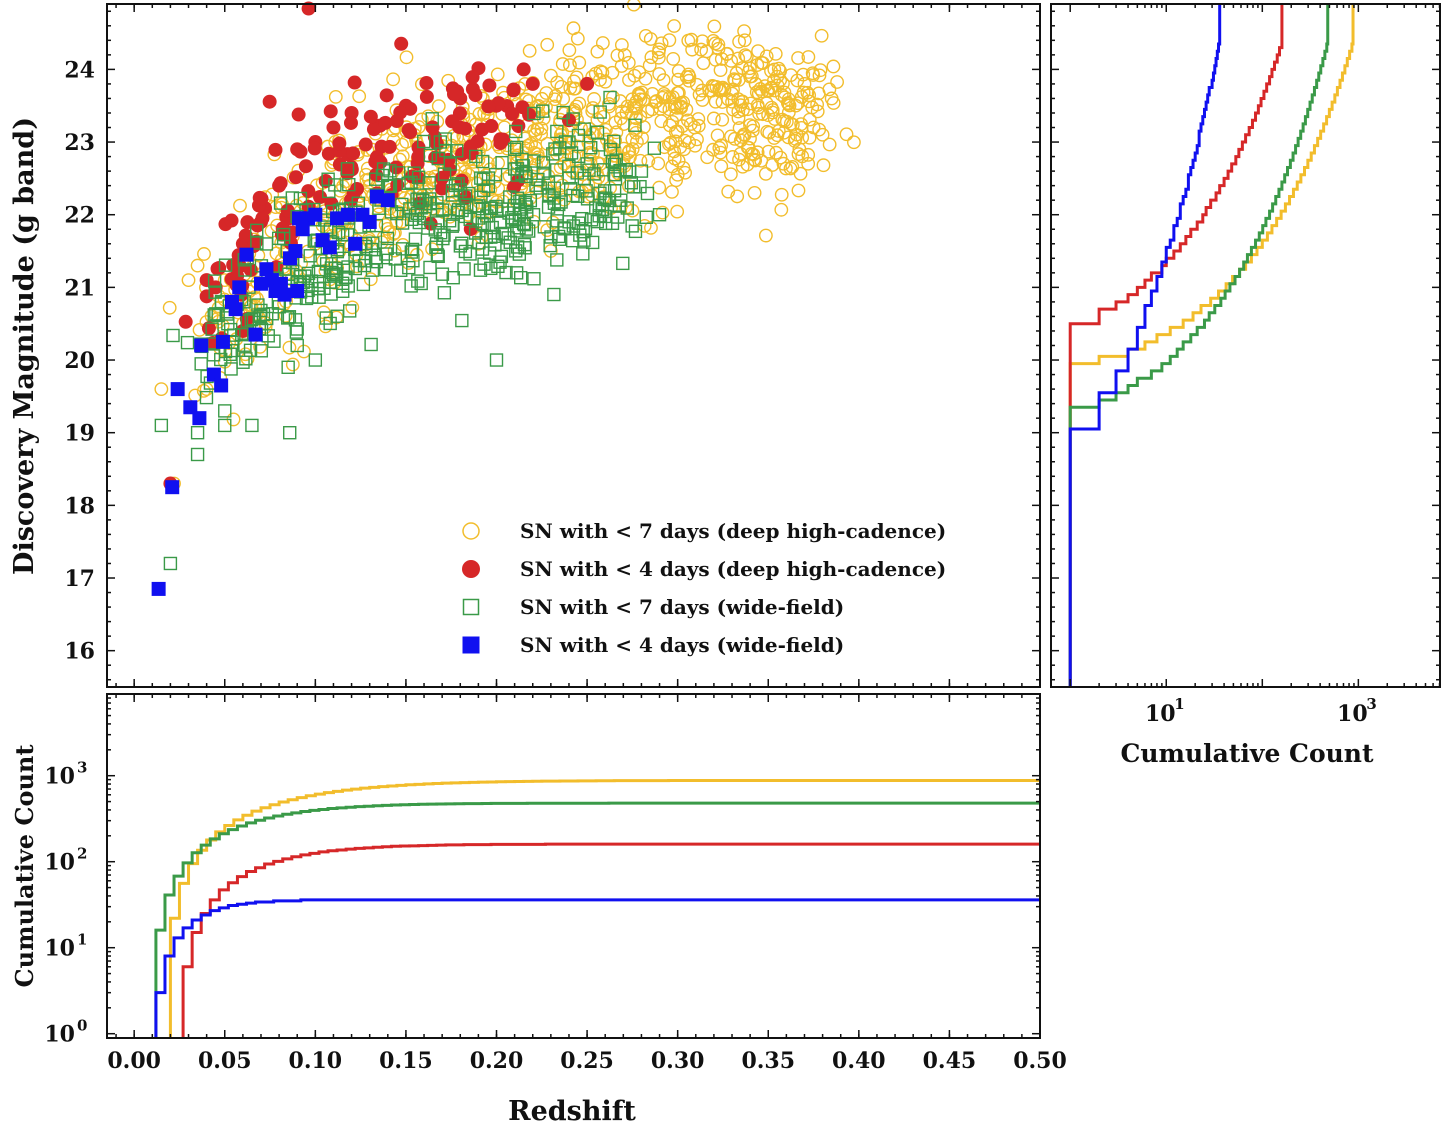 Image resolution: width=1444 pixels, height=1126 pixels. I want to click on legend-entry: SN with < 4 days (wide-field), so click(653, 645).